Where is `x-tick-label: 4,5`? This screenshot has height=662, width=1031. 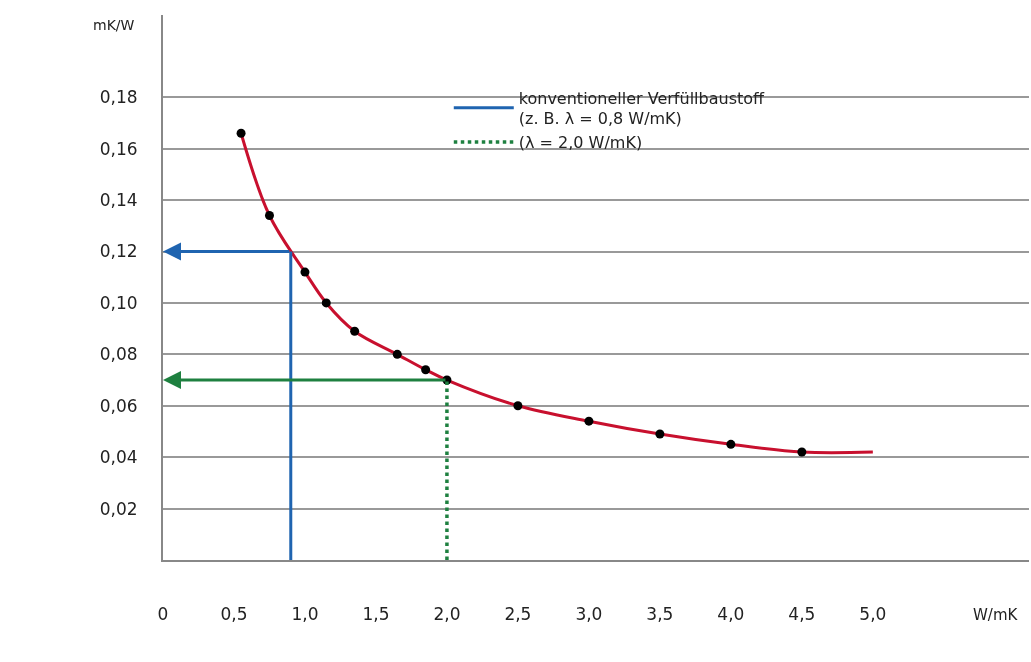
x-tick-label: 4,5 is located at coordinates (802, 614).